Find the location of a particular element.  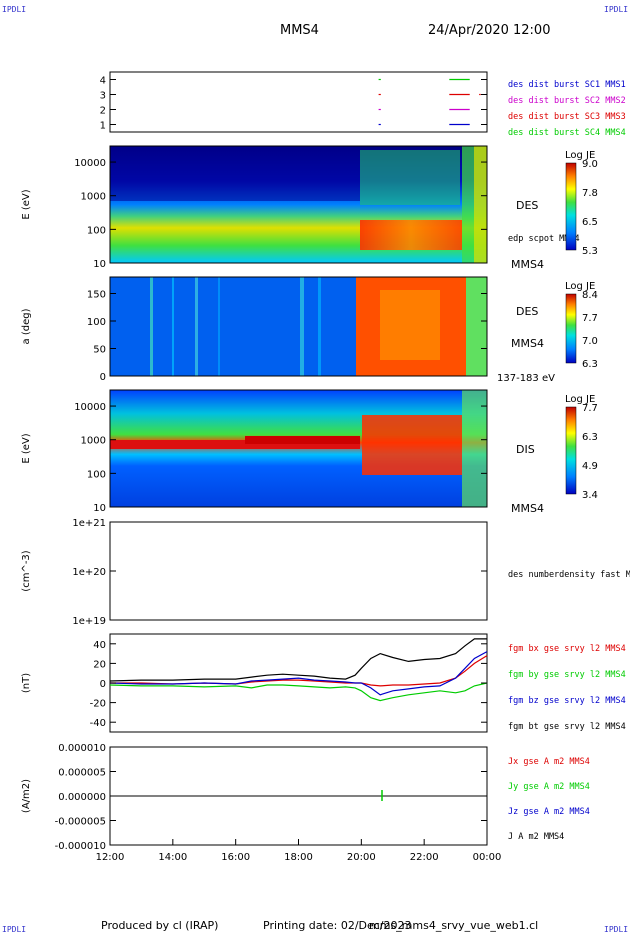

ytick-label-dis_energy: 100 is located at coordinates (96, 474).